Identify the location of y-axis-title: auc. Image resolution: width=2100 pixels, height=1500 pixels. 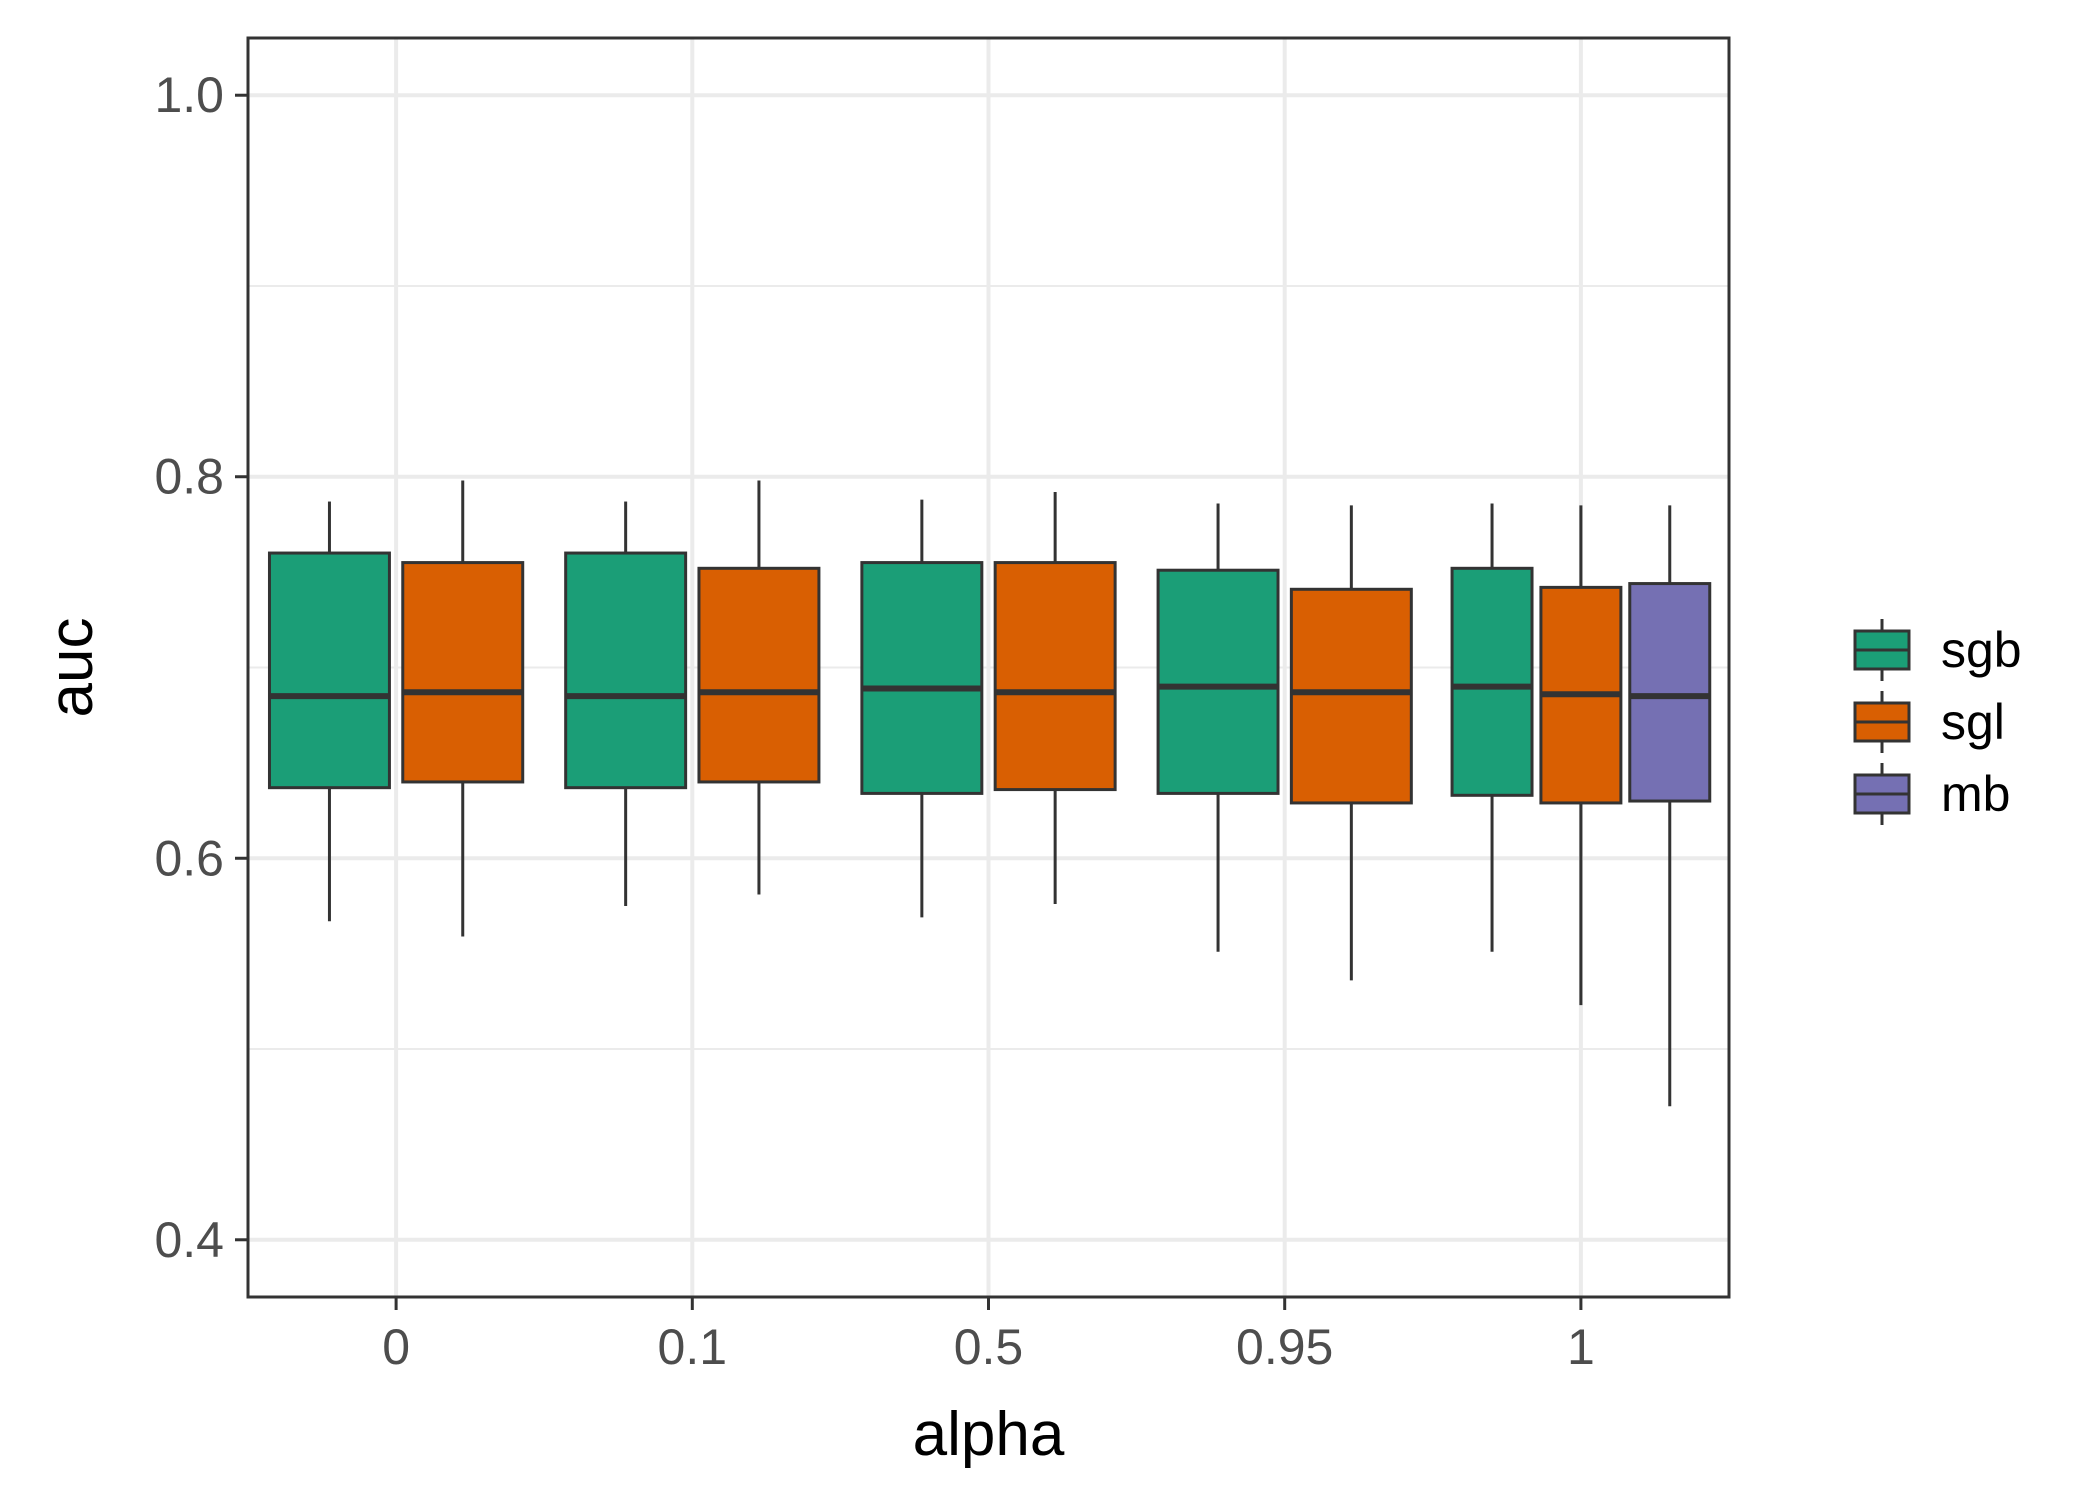
(71, 668).